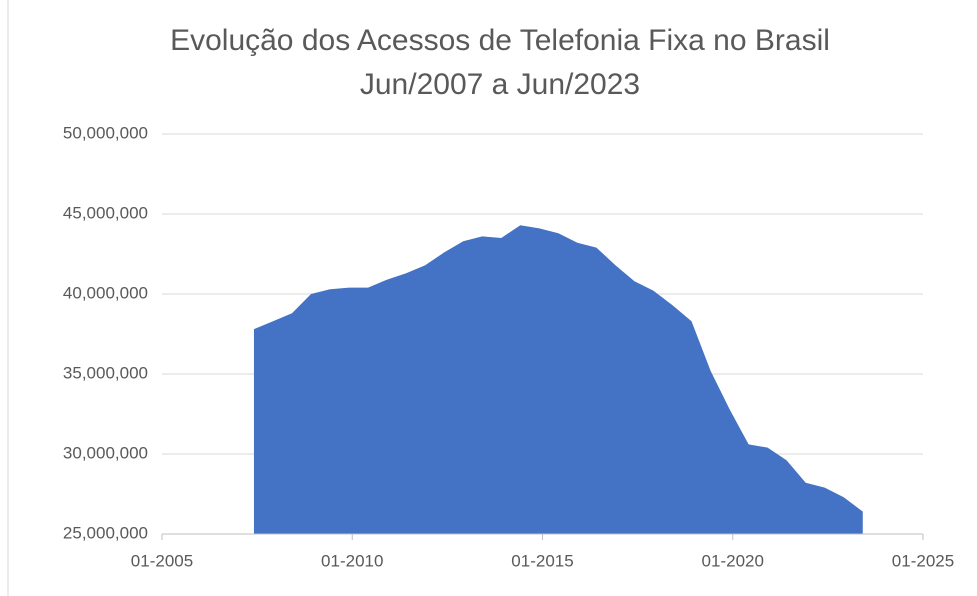 This screenshot has width=977, height=596. What do you see at coordinates (500, 84) in the screenshot?
I see `chart-subtitle: Jun/2007 a Jun/2023` at bounding box center [500, 84].